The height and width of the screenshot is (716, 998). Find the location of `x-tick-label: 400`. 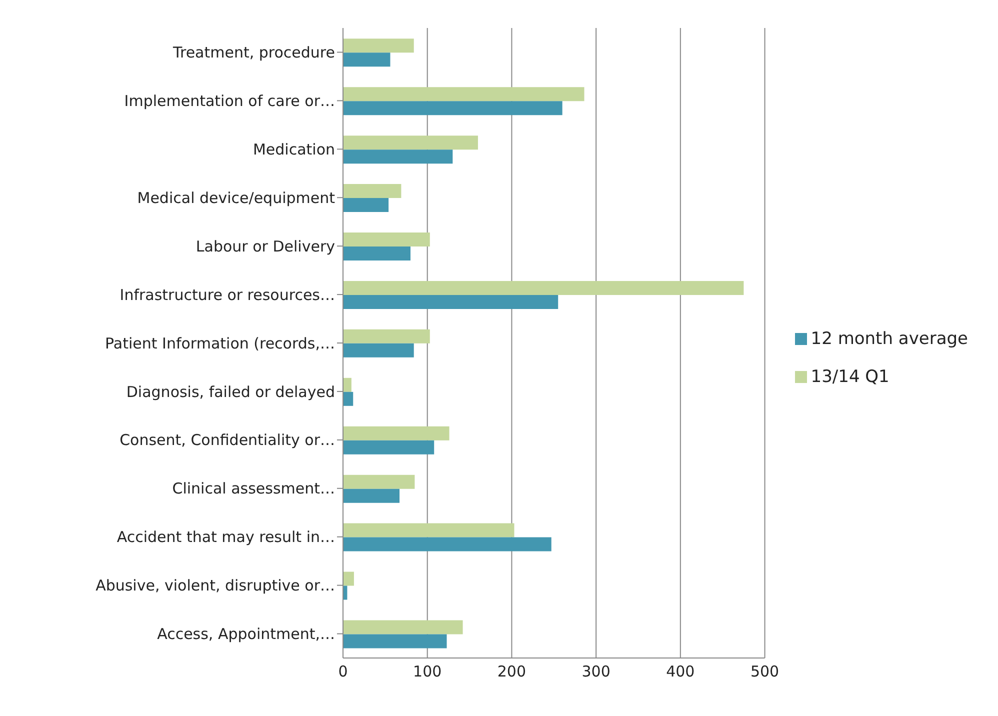

x-tick-label: 400 is located at coordinates (680, 671).